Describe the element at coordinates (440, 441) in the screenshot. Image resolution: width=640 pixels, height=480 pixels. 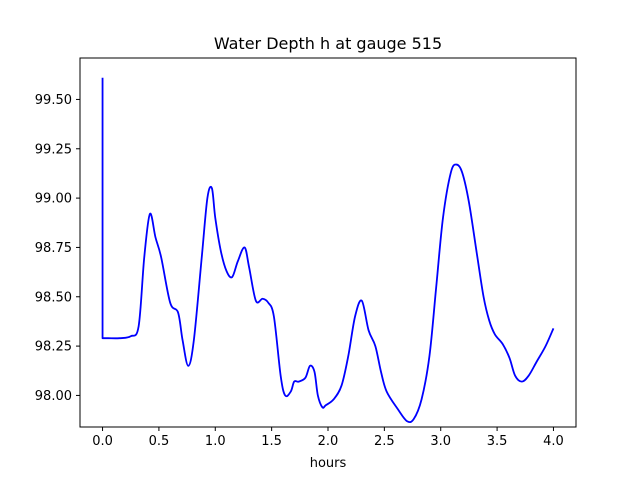
I see `x-tick-label: 3.0` at that location.